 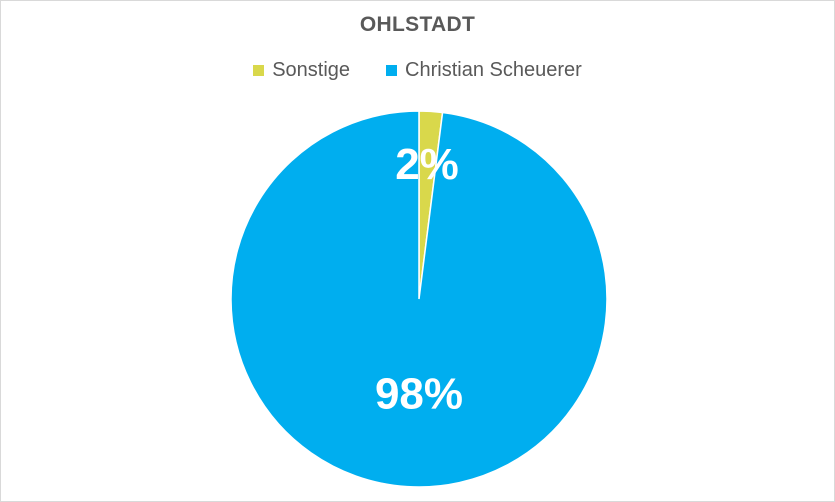 I want to click on legend: Sonstige Christian Scheuerer, so click(x=417, y=70).